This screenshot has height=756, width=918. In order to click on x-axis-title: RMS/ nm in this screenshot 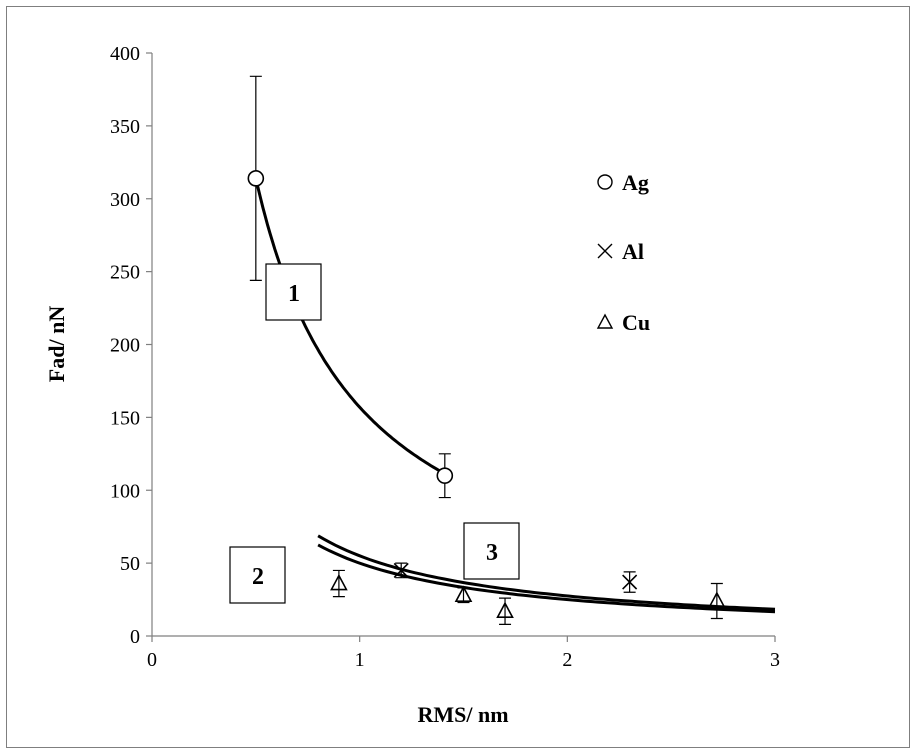, I will do `click(462, 714)`.